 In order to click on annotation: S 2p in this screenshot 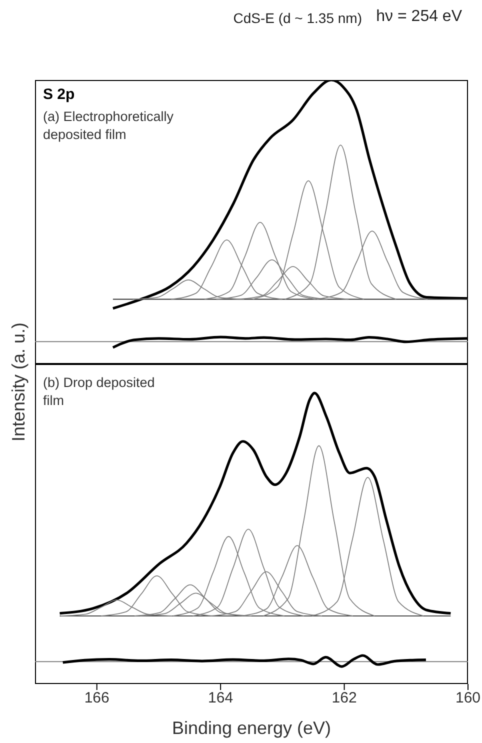, I will do `click(59, 95)`.